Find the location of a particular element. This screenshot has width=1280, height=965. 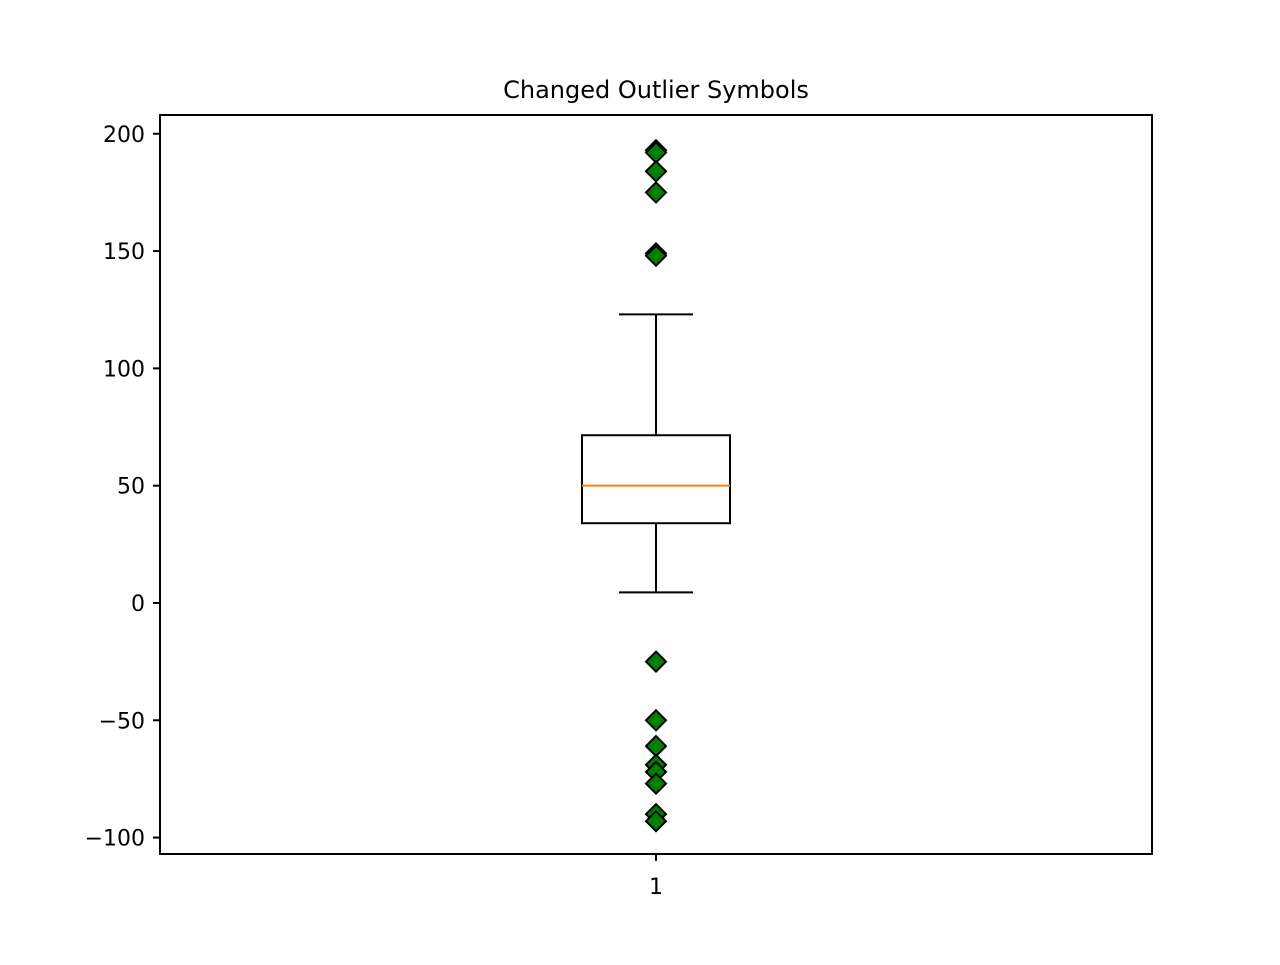

boxes-layer is located at coordinates (656, 453).